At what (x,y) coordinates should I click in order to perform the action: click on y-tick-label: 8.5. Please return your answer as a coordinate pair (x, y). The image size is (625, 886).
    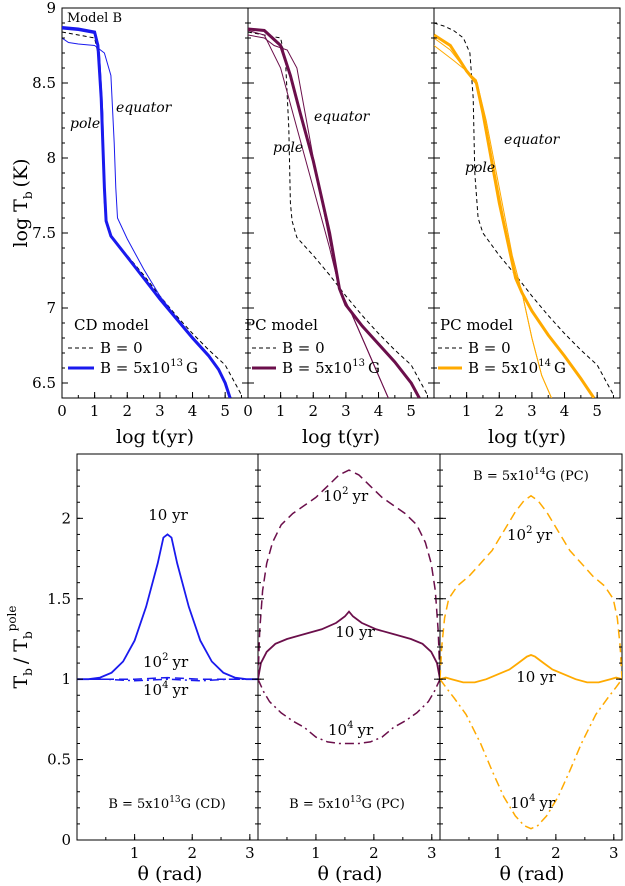
    Looking at the image, I should click on (44, 83).